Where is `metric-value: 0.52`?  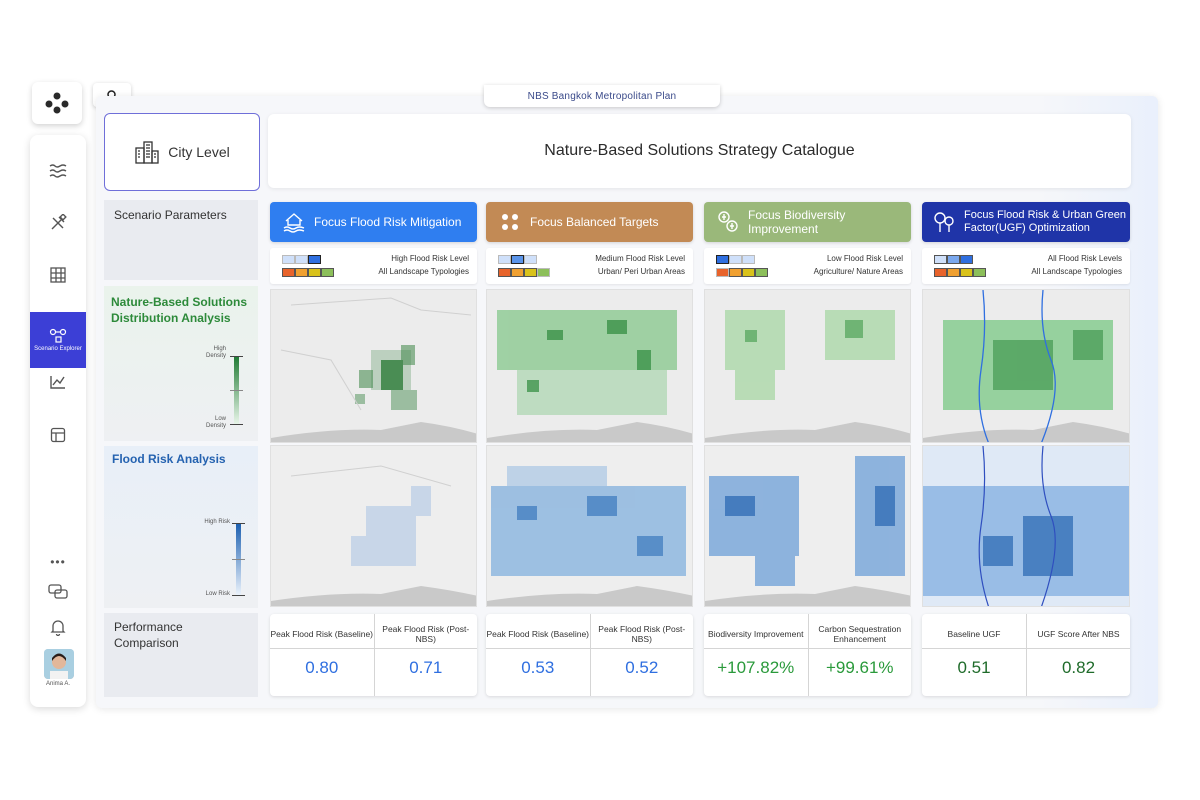
metric-value: 0.52 is located at coordinates (642, 667).